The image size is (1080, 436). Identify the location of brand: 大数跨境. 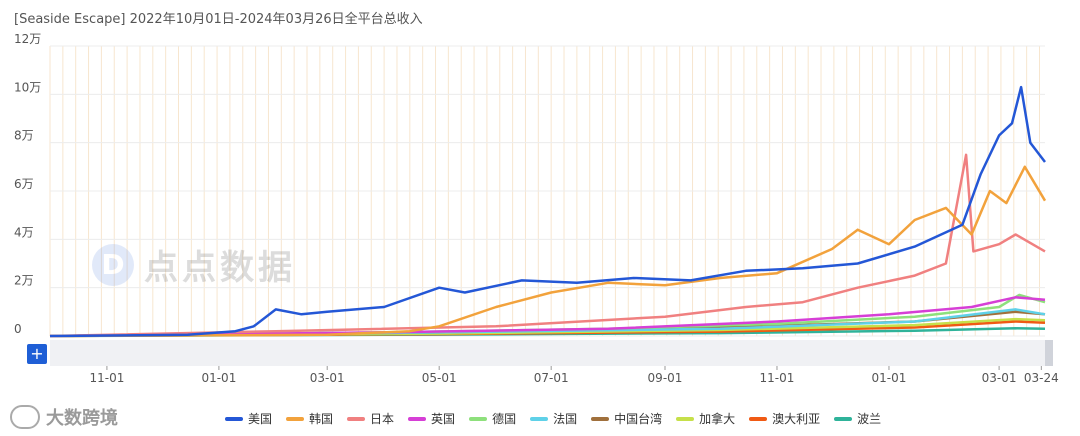
(64, 417).